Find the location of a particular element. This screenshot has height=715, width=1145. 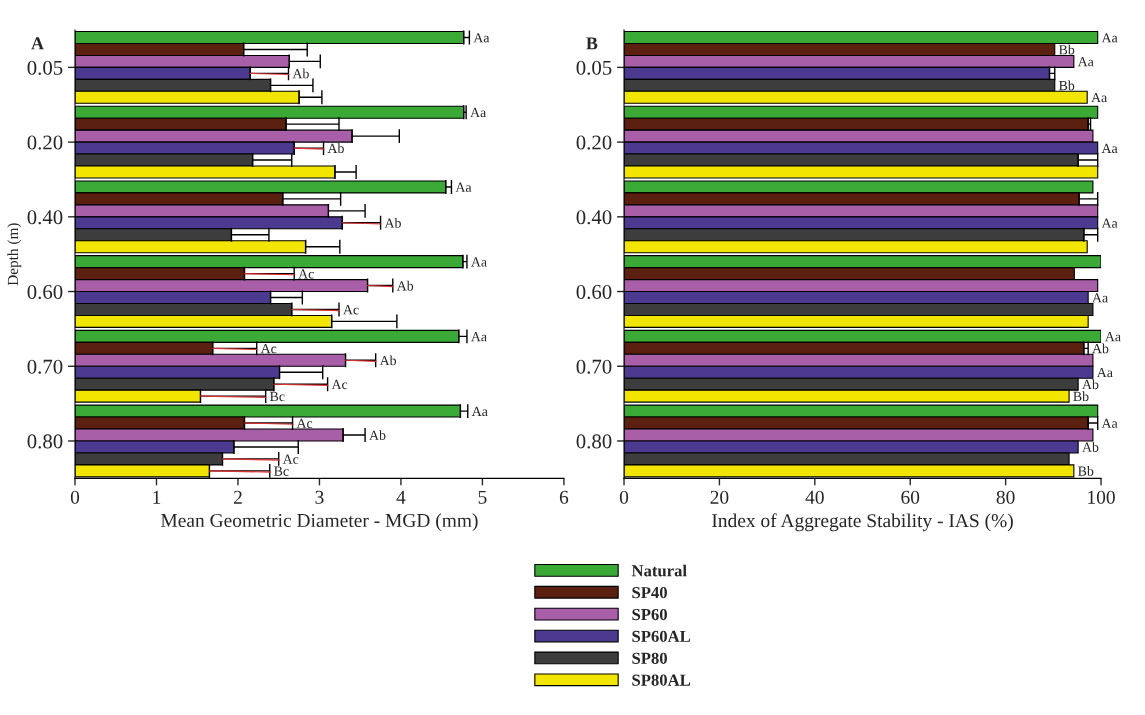

x-tick-label: 60 is located at coordinates (910, 497).